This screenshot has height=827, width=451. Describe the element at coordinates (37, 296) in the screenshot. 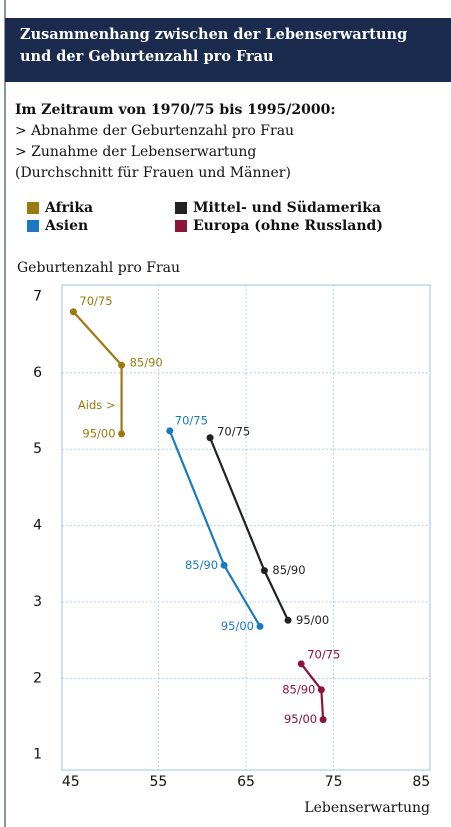

I see `y-tick-label: 7` at that location.